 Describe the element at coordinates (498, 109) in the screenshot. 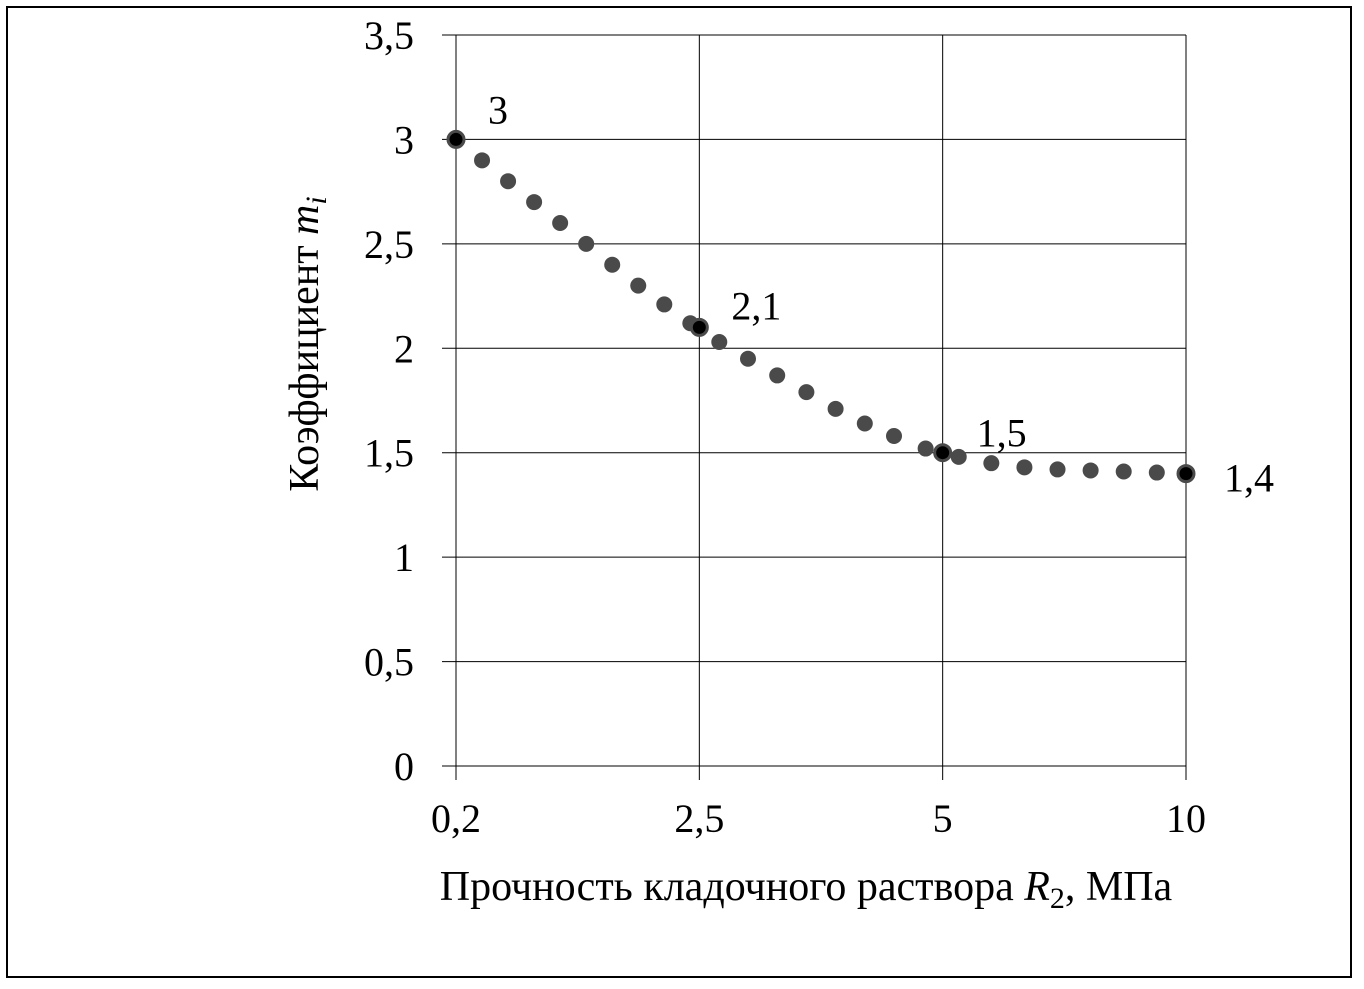

I see `data-label: 3` at that location.